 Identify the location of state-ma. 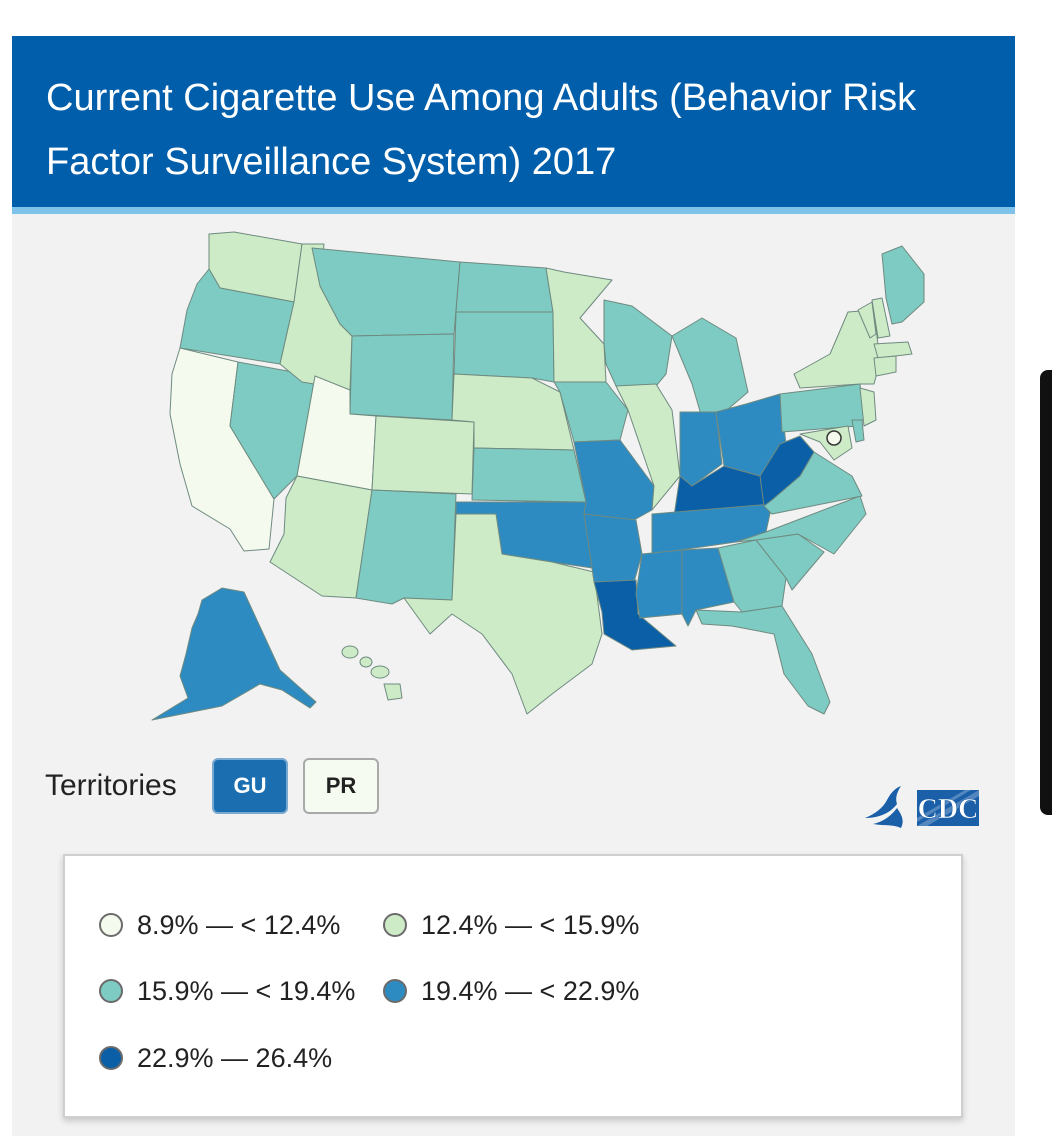
(893, 350).